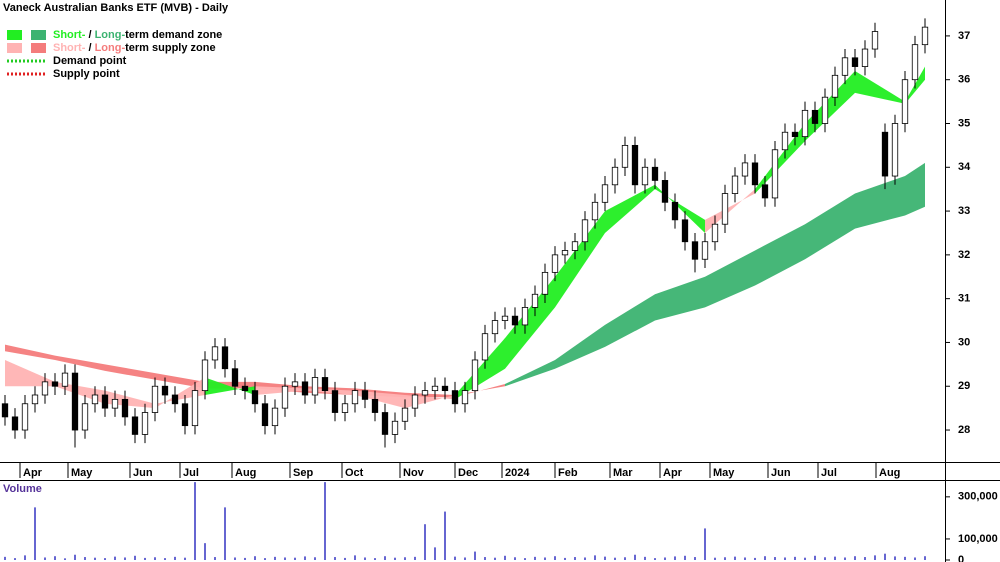 Image resolution: width=1000 pixels, height=562 pixels. What do you see at coordinates (110, 48) in the screenshot?
I see `legend-long: Long-` at bounding box center [110, 48].